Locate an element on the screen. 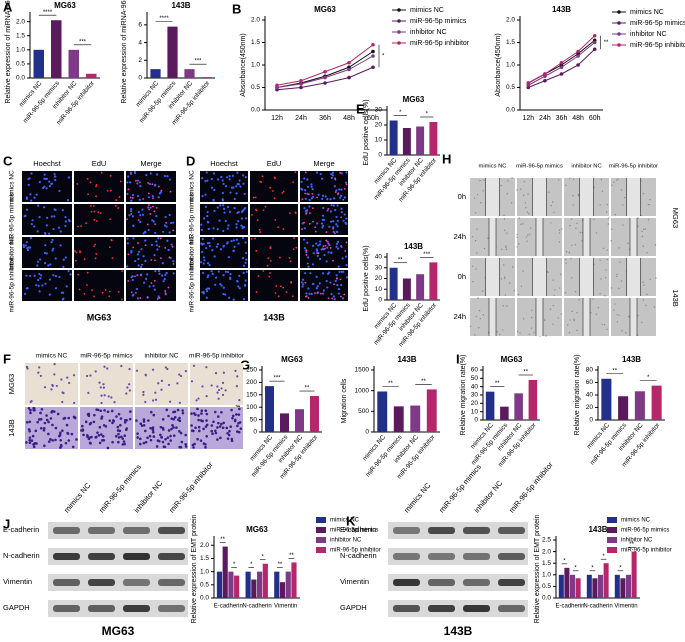 The width and height of the screenshot is (685, 642). legend-label: mimics NC is located at coordinates (427, 10).